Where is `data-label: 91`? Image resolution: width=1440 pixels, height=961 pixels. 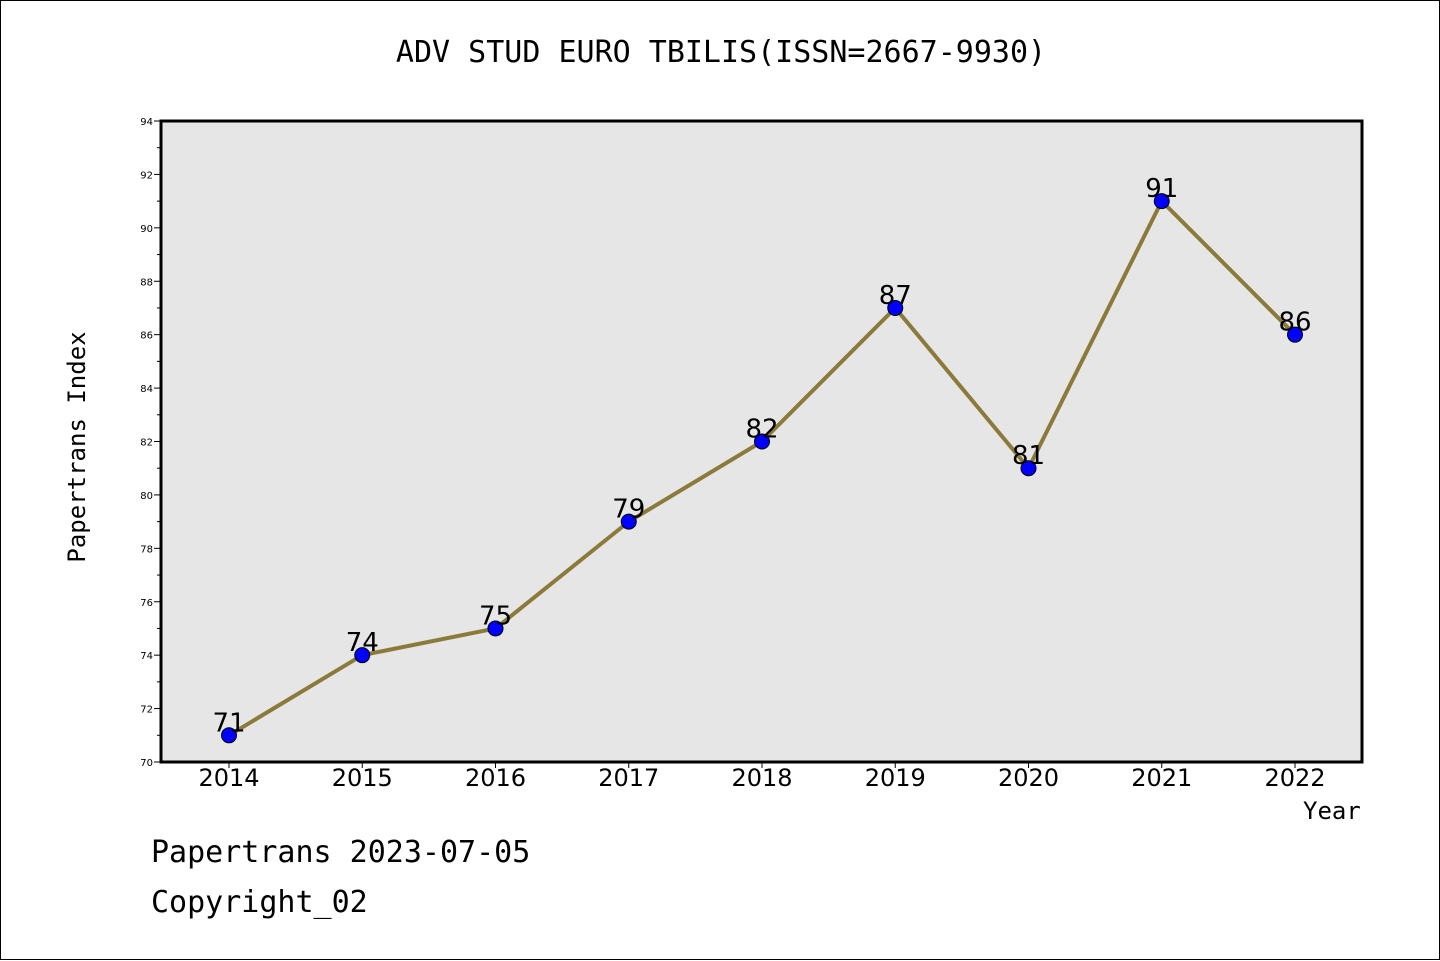 data-label: 91 is located at coordinates (1161, 189).